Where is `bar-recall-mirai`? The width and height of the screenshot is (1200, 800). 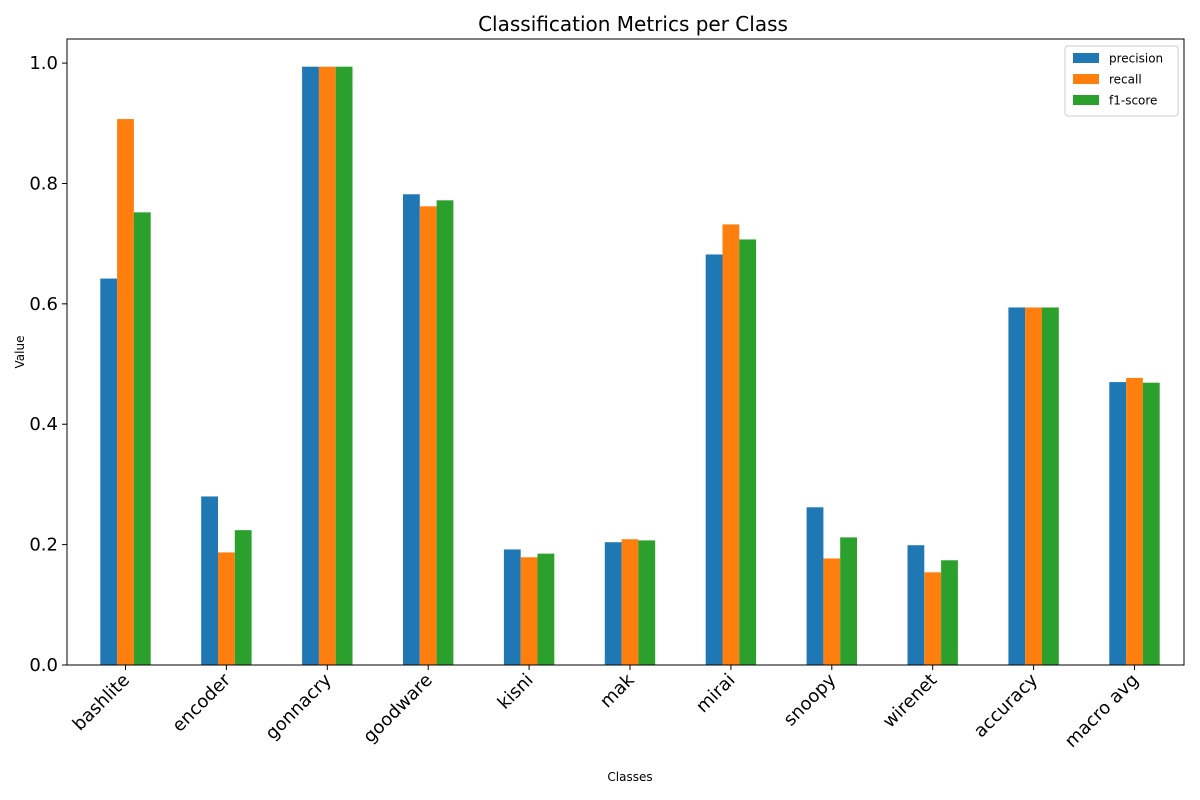
bar-recall-mirai is located at coordinates (731, 444).